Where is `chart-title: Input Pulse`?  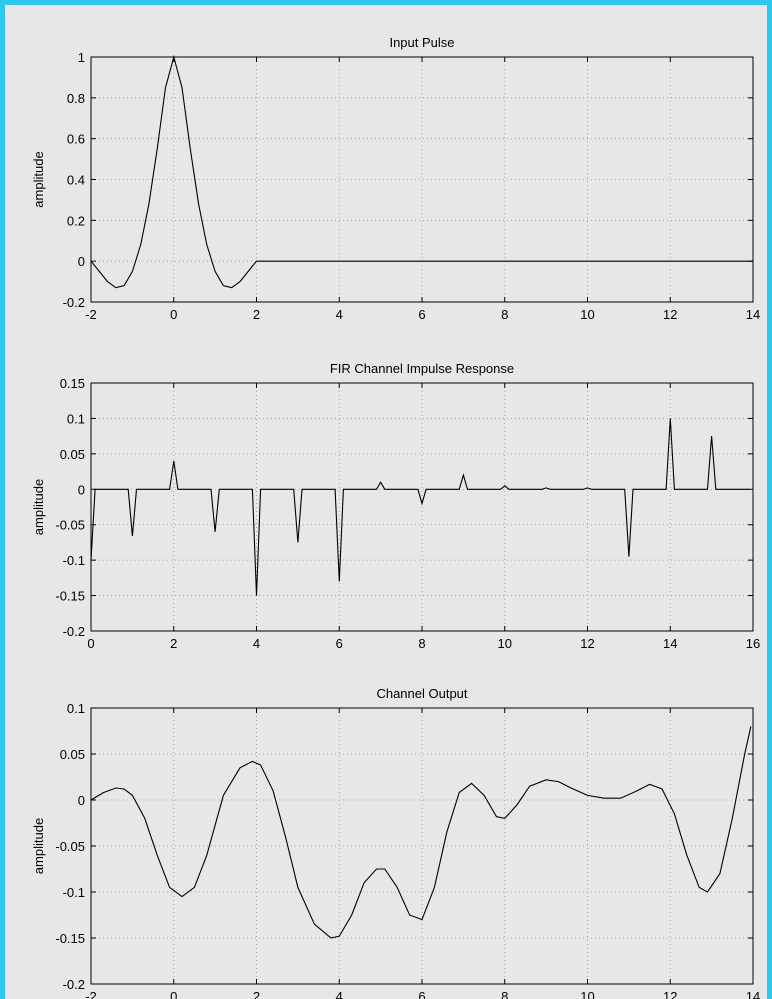
chart-title: Input Pulse is located at coordinates (421, 42).